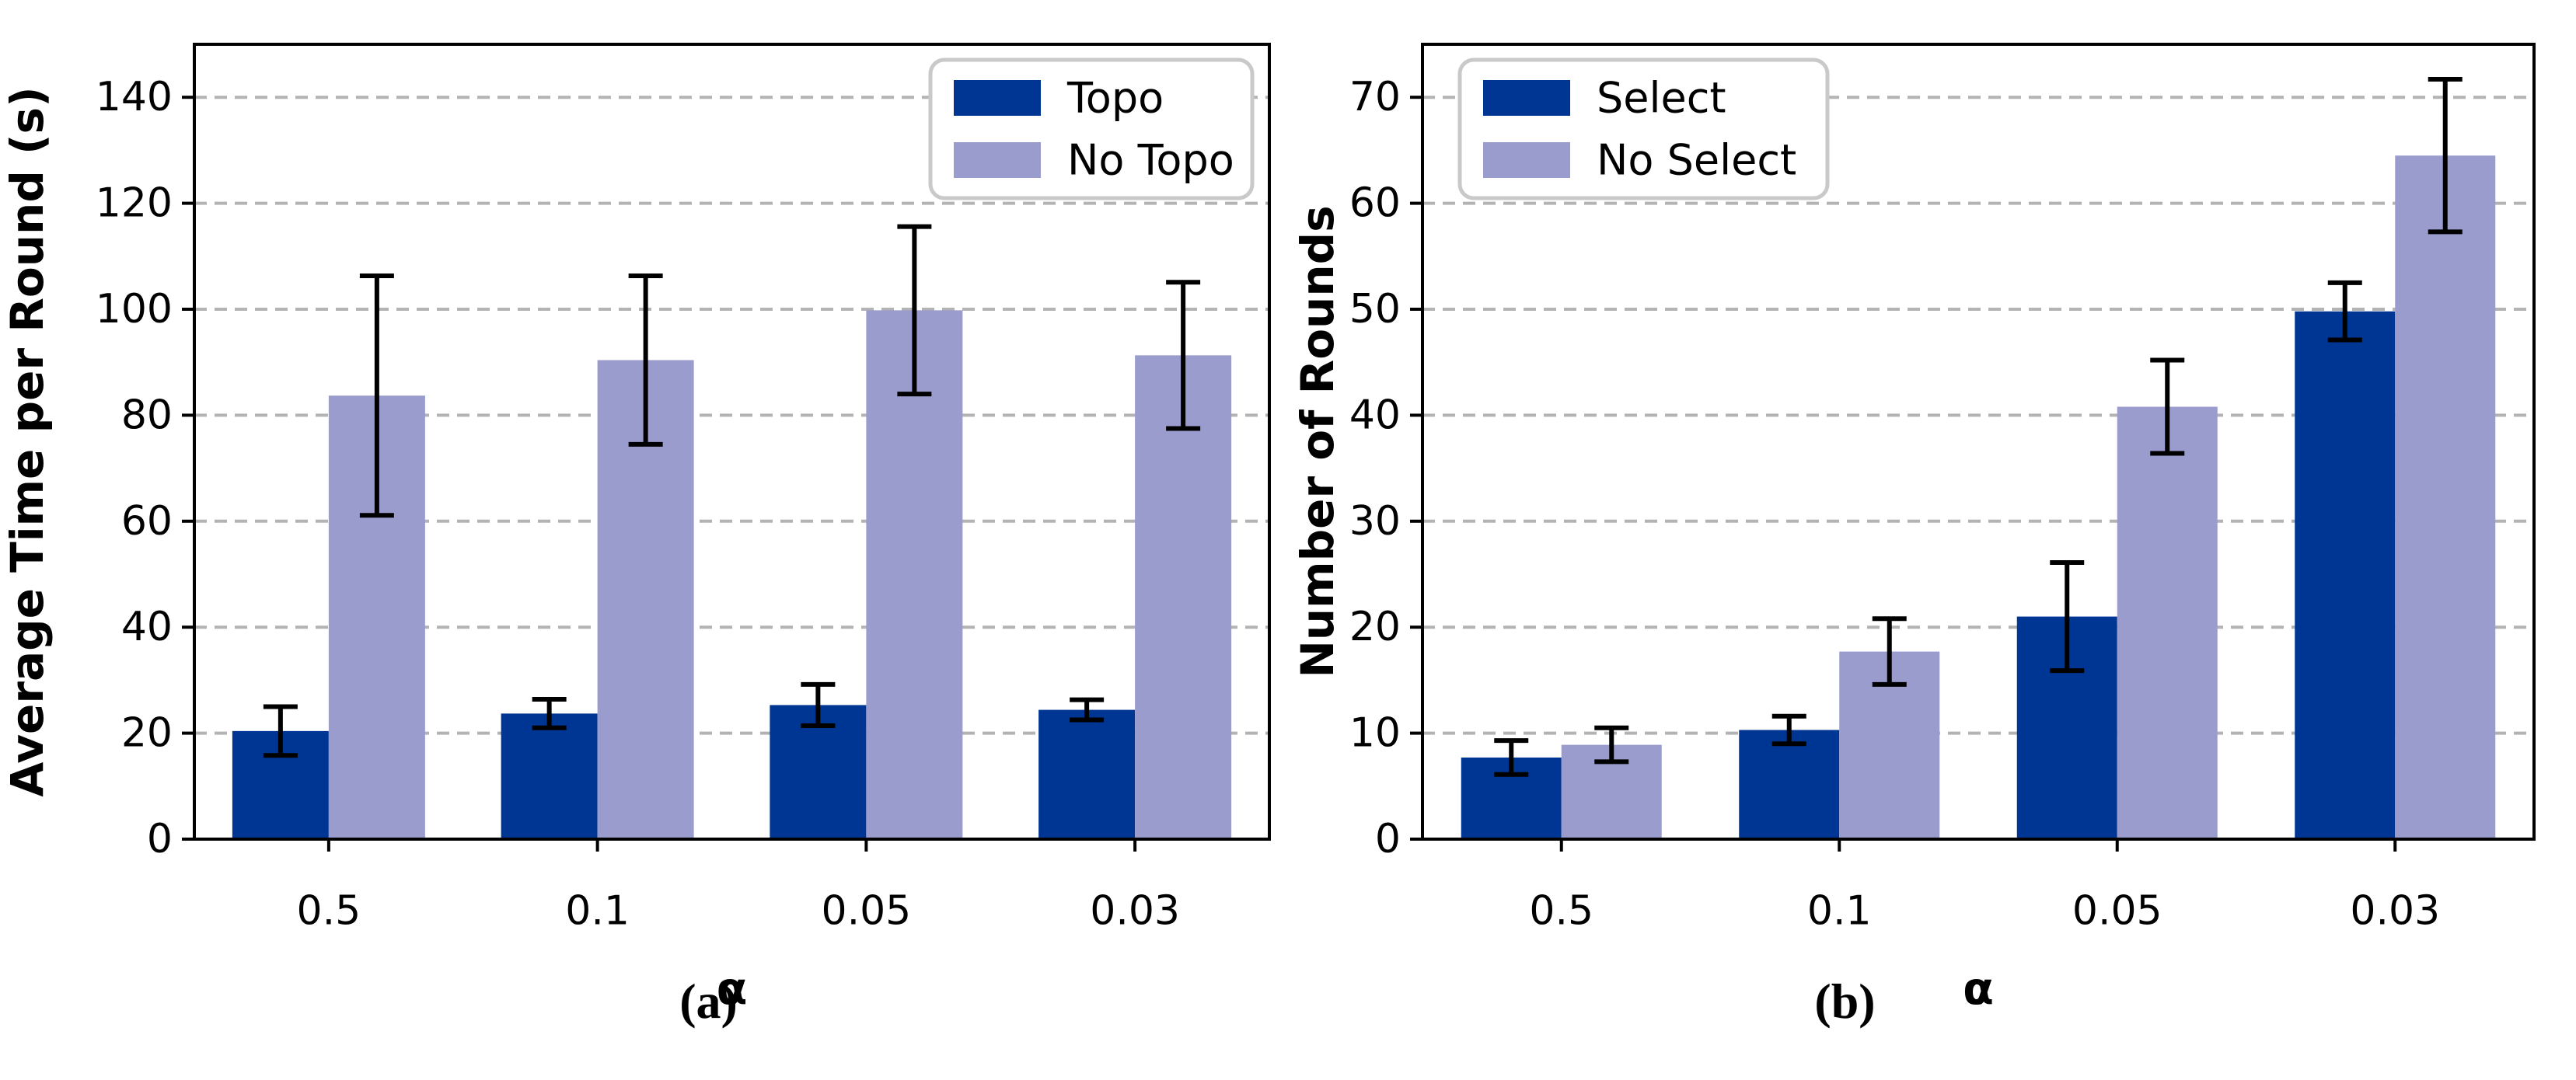 This screenshot has height=1080, width=2576. Describe the element at coordinates (1790, 784) in the screenshot. I see `bar-select-0.1` at that location.